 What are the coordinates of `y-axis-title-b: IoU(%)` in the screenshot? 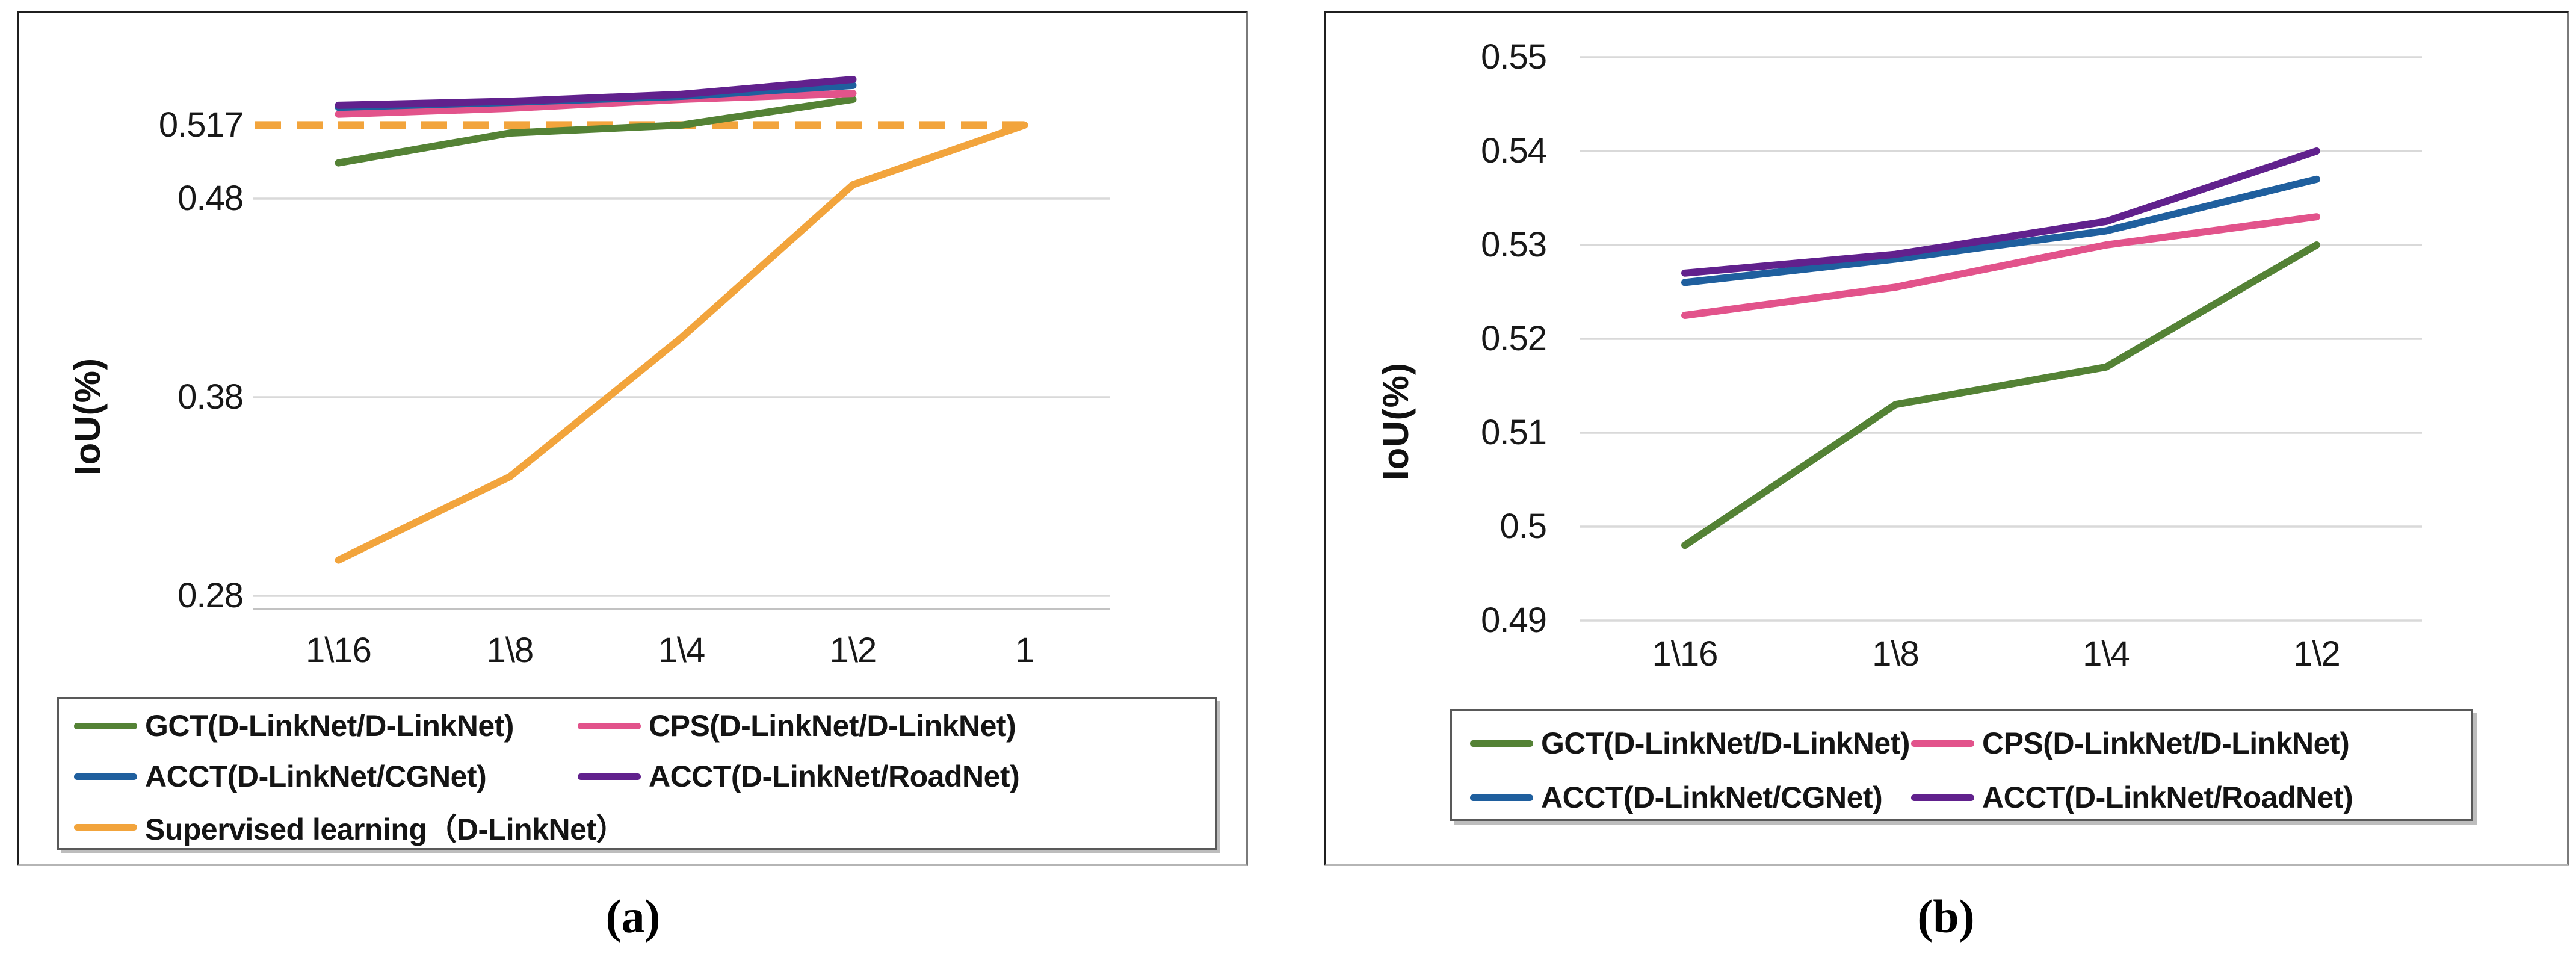 It's located at (1396, 421).